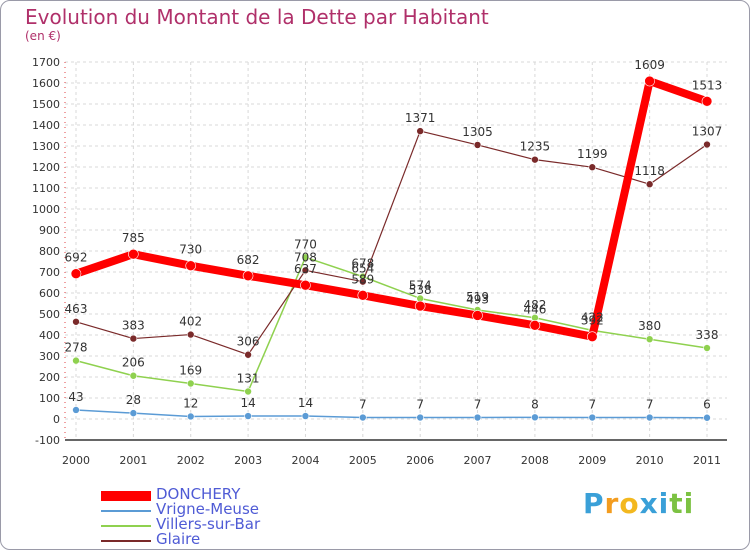  Describe the element at coordinates (49, 293) in the screenshot. I see `y-tick-label: 600` at that location.